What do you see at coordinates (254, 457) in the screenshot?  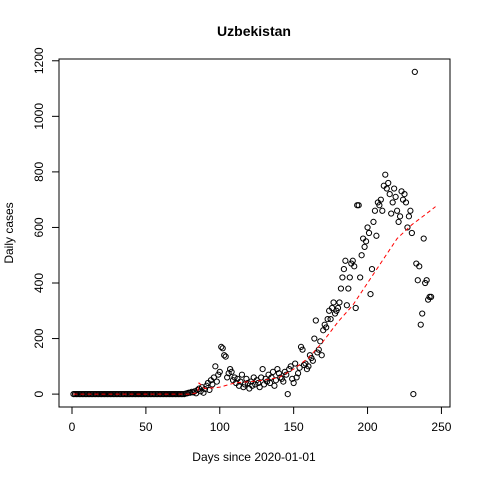 I see `x-axis-label: Days since 2020-01-01` at bounding box center [254, 457].